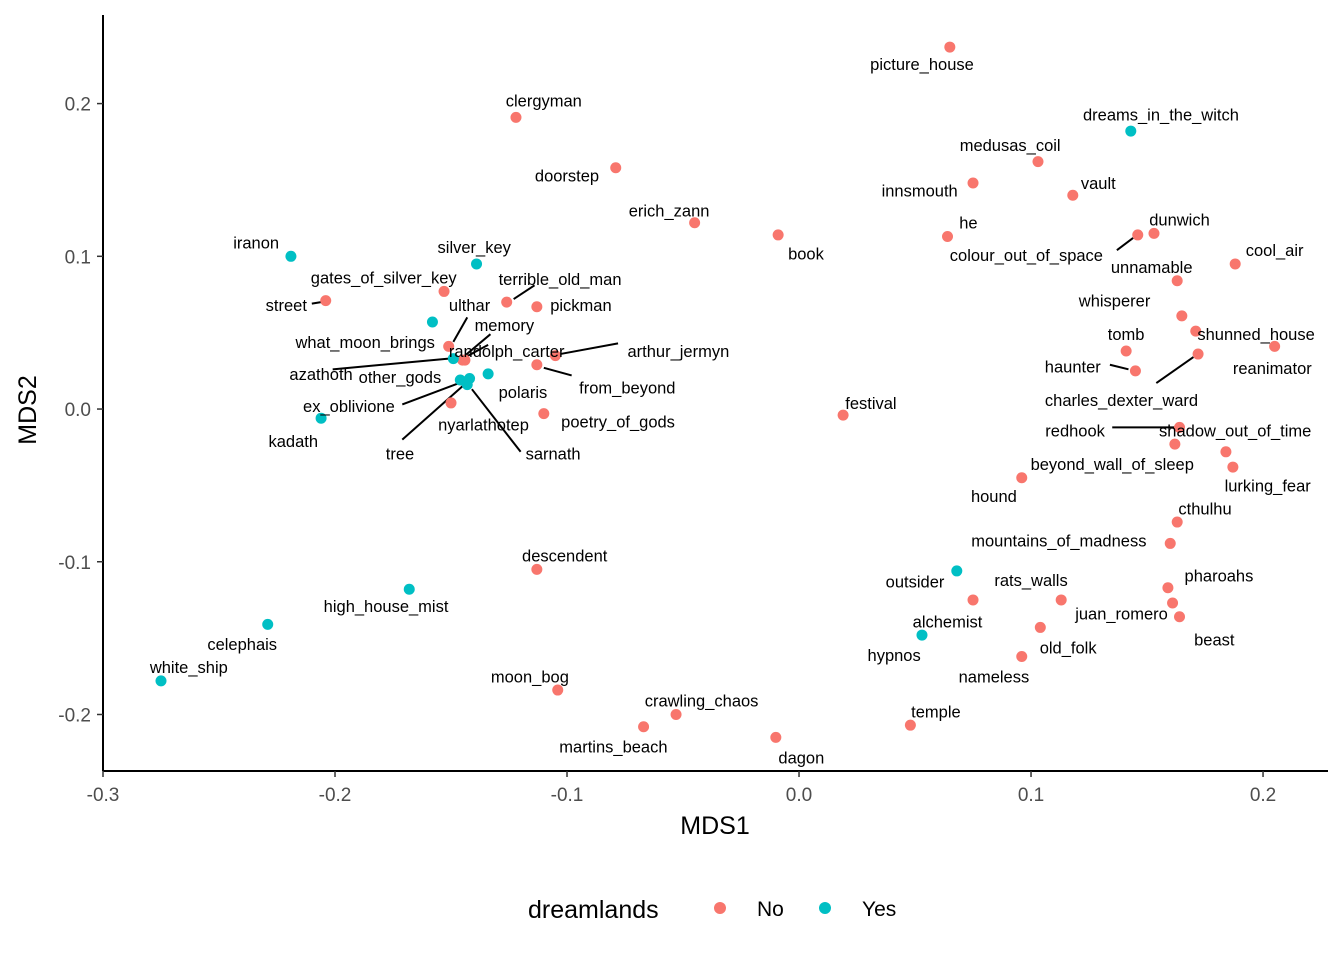  What do you see at coordinates (349, 407) in the screenshot?
I see `point-label-ex-oblivione: ex_oblivione` at bounding box center [349, 407].